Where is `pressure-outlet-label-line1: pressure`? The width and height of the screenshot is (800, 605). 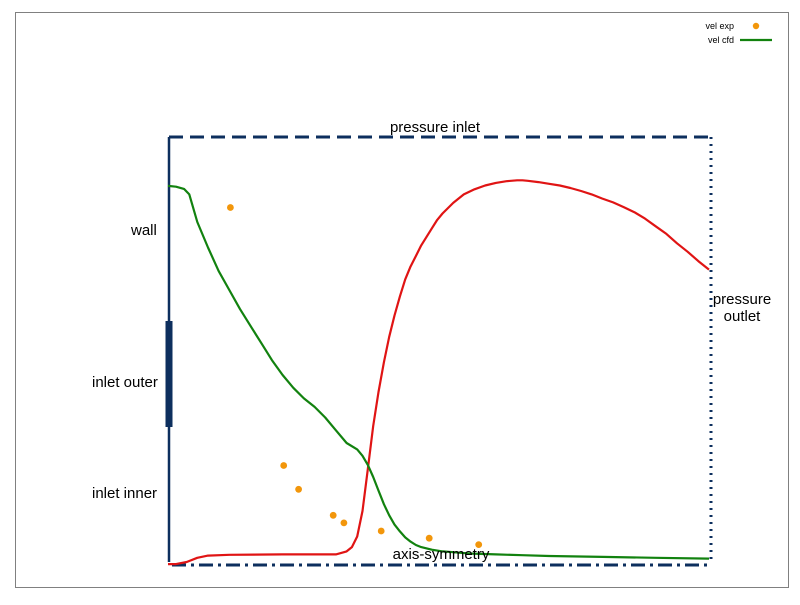
pressure-outlet-label-line1: pressure is located at coordinates (742, 299).